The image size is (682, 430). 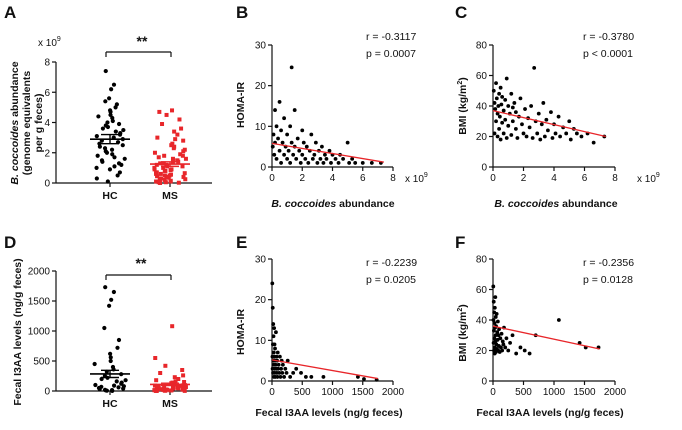 I want to click on panel-a-ytick-label: 8, so click(x=47, y=63).